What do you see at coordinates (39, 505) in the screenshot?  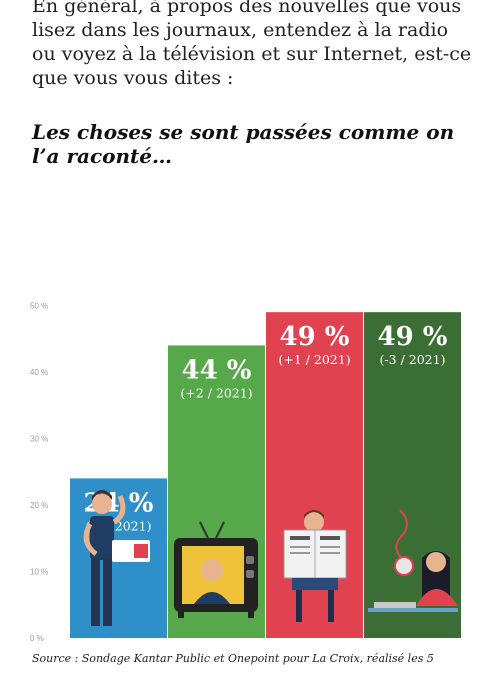 I see `y-tick-label: 20 %` at bounding box center [39, 505].